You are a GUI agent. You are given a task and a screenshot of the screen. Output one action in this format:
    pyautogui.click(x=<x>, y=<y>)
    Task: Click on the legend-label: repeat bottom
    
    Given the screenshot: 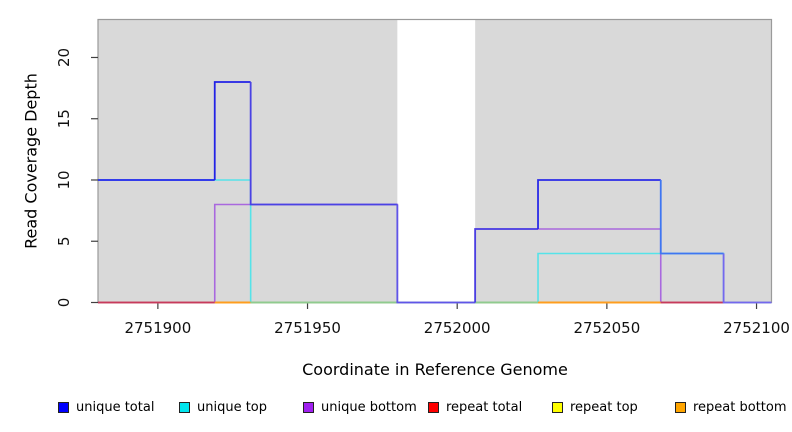 What is the action you would take?
    pyautogui.click(x=740, y=407)
    